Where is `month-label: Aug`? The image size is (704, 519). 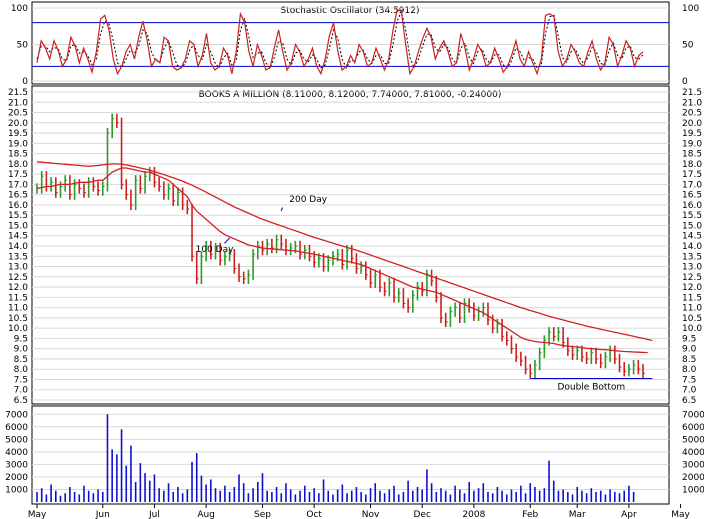
month-label: Aug is located at coordinates (206, 514).